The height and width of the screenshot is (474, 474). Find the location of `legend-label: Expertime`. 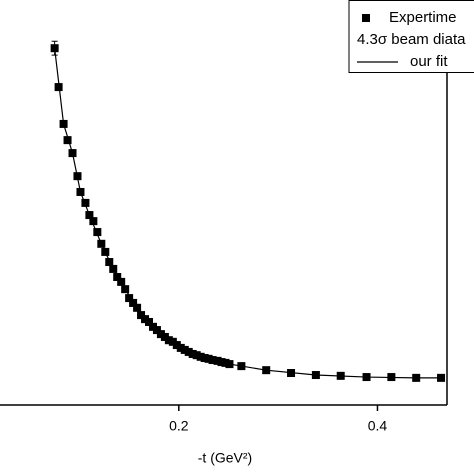

legend-label: Expertime is located at coordinates (423, 17).